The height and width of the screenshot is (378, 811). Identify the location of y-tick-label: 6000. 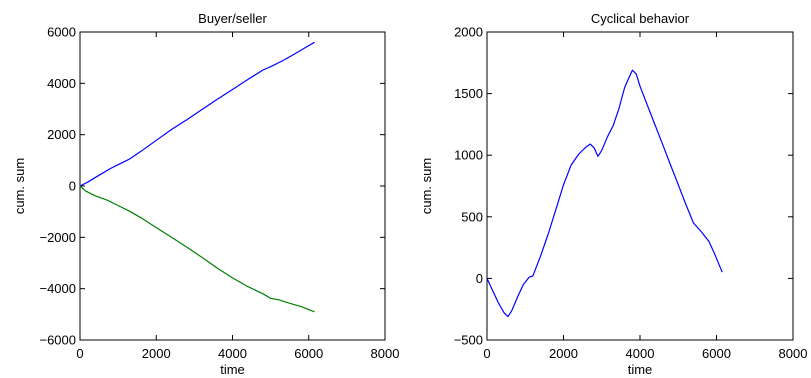
(61, 32).